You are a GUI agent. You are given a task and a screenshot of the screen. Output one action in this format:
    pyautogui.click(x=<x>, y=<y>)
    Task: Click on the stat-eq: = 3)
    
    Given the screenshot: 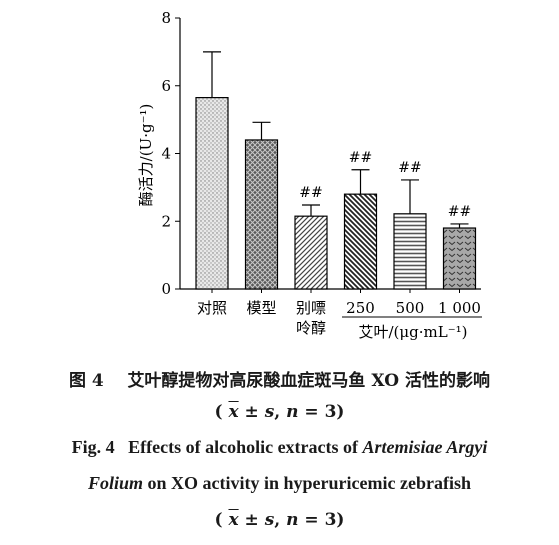 What is the action you would take?
    pyautogui.click(x=321, y=412)
    